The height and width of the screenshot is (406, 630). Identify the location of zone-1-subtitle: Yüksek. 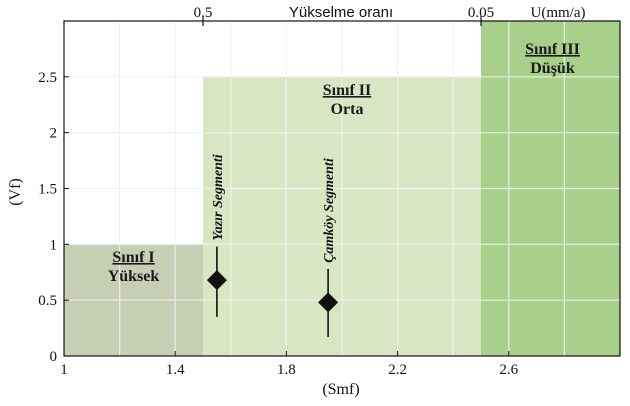
(134, 276).